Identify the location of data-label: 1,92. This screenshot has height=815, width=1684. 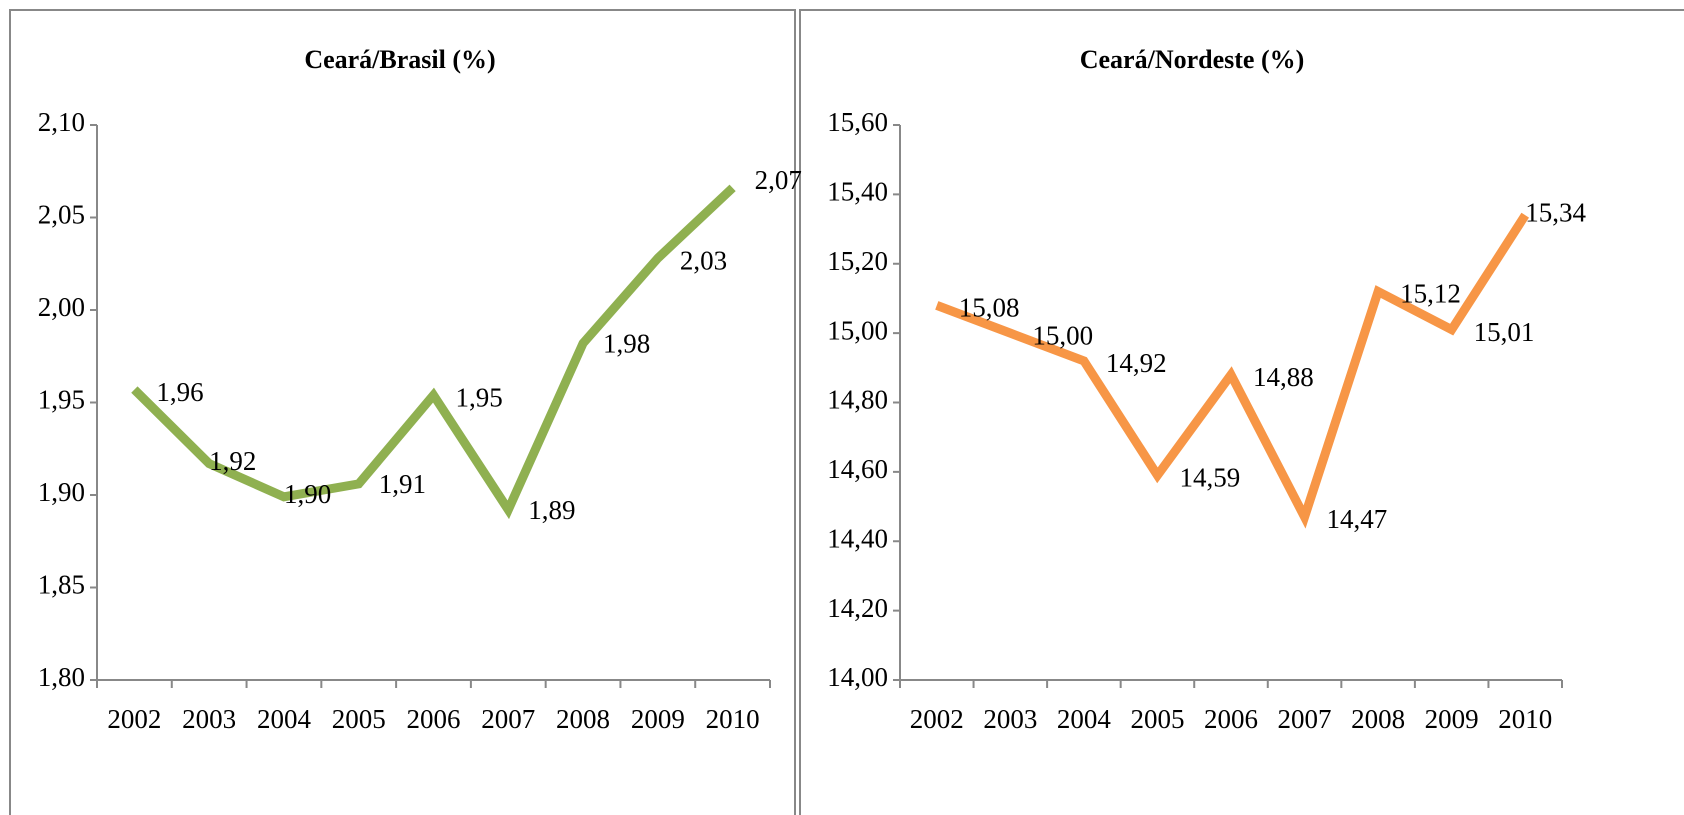
(232, 461).